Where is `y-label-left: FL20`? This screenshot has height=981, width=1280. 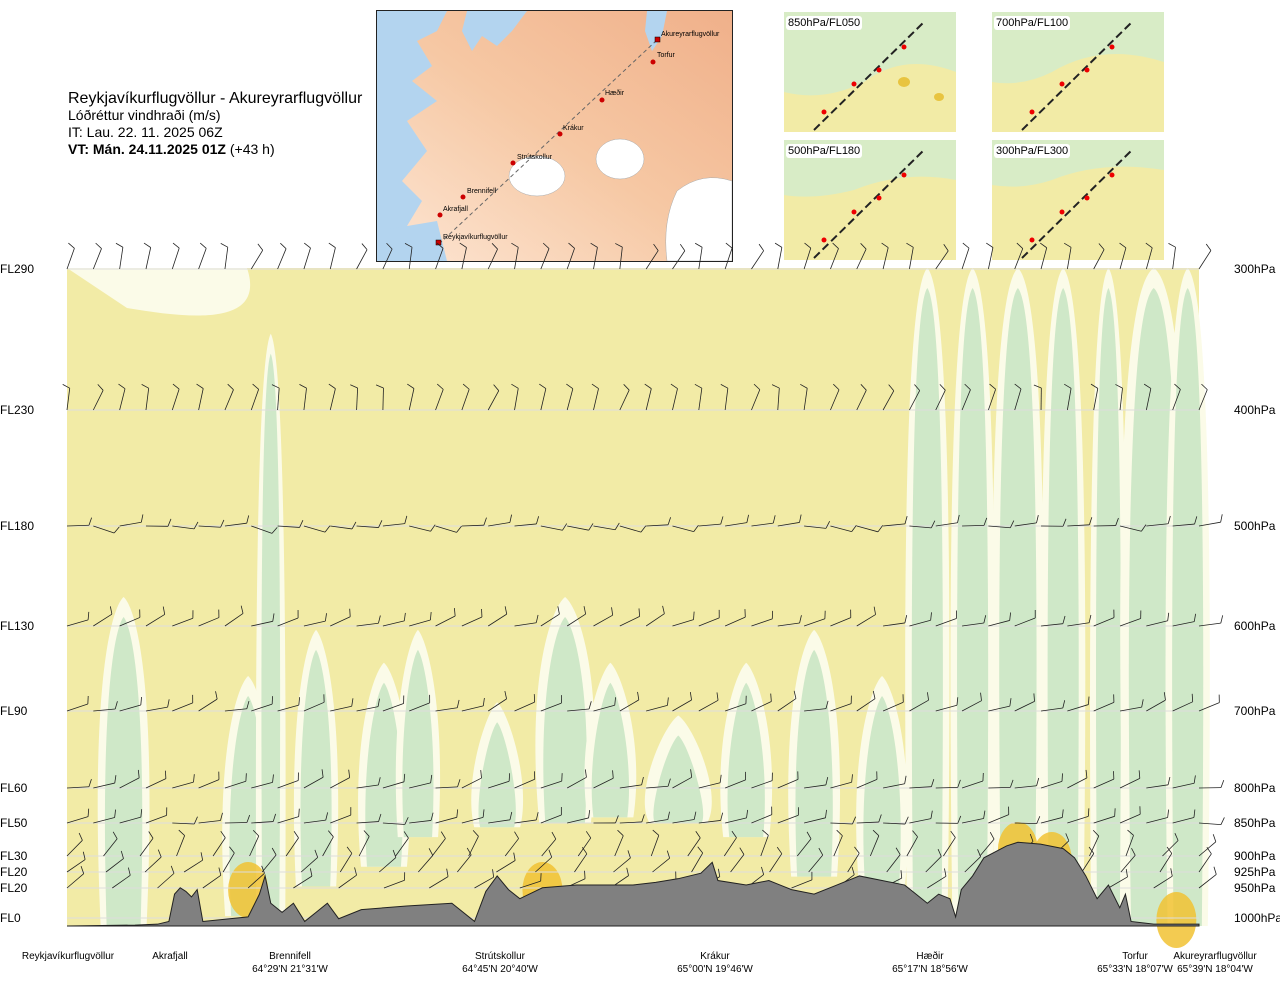 y-label-left: FL20 is located at coordinates (14, 888).